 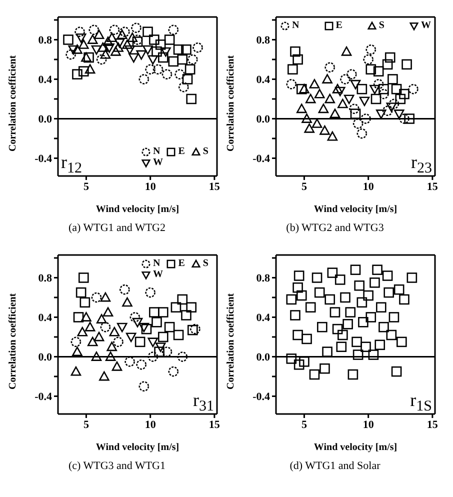 I want to click on text: (b) WTG2 and WTG3, so click(x=335, y=228).